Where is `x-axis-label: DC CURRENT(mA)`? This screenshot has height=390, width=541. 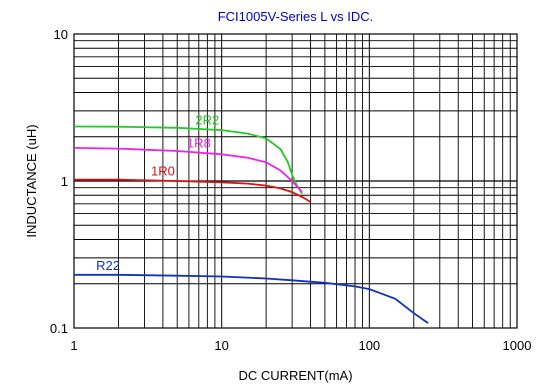 x-axis-label: DC CURRENT(mA) is located at coordinates (295, 375).